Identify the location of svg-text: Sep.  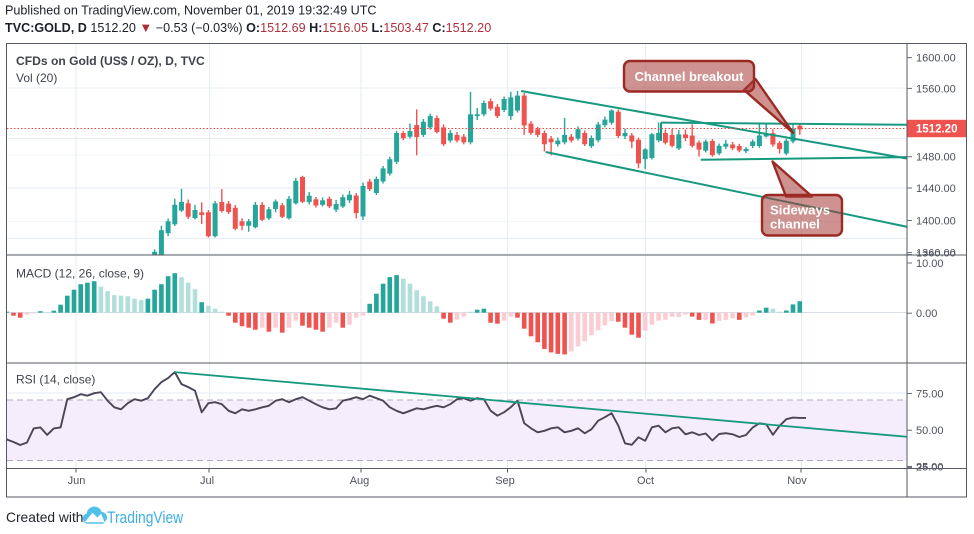
(505, 481).